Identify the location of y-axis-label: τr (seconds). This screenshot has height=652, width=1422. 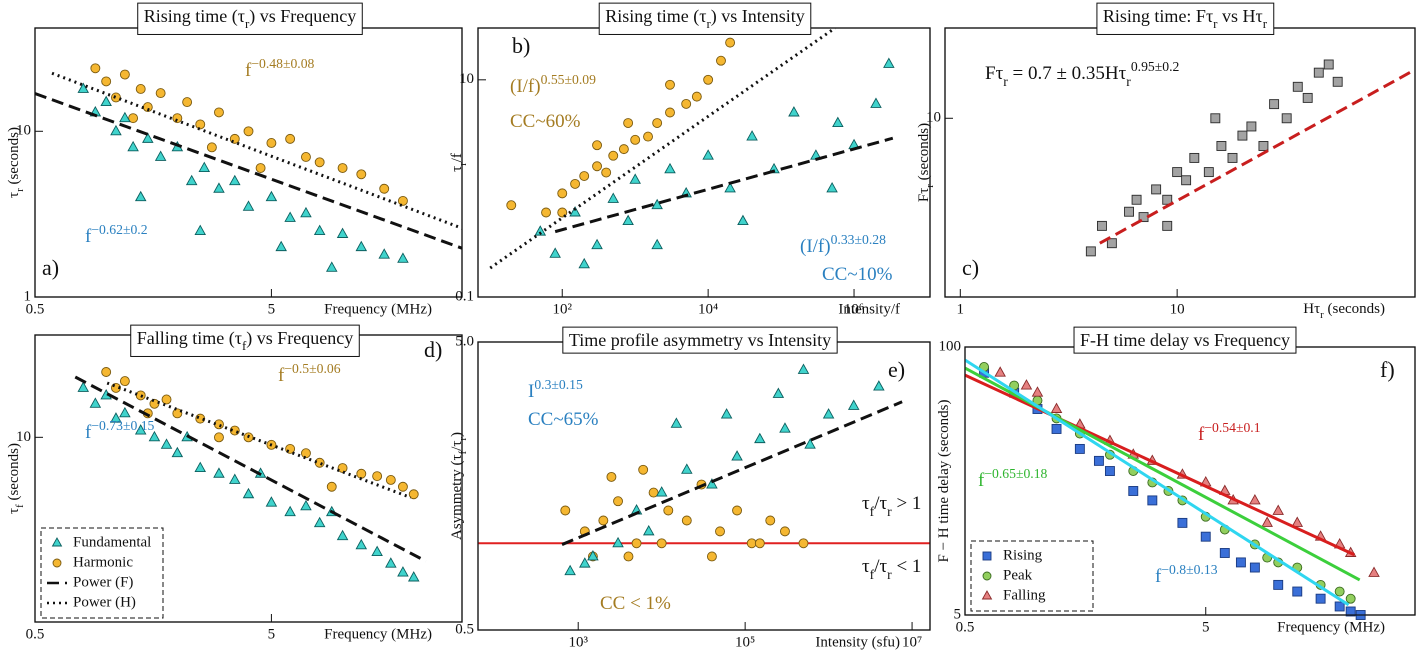
(16, 162).